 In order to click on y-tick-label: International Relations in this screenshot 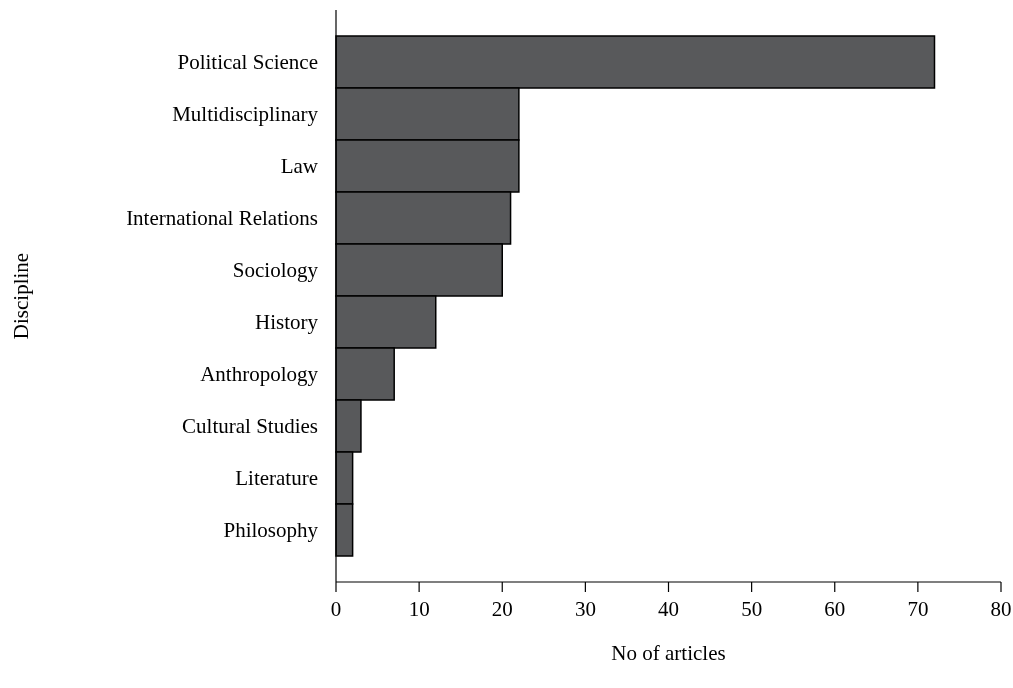, I will do `click(222, 218)`.